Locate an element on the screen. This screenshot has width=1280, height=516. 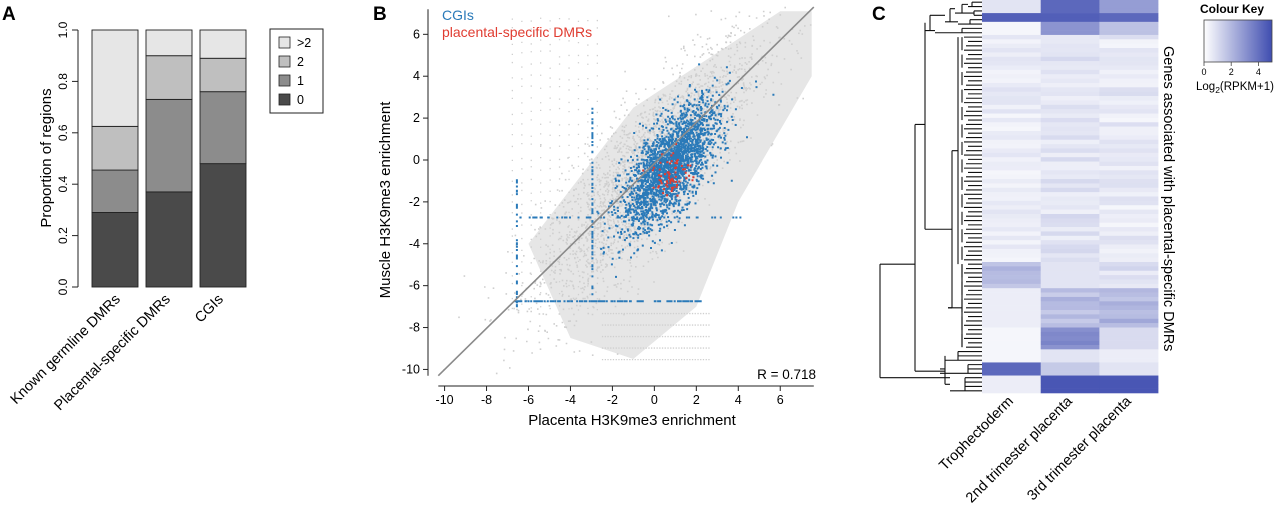
panel-a-y-axis-label: Proportion of regions is located at coordinates (46, 157).